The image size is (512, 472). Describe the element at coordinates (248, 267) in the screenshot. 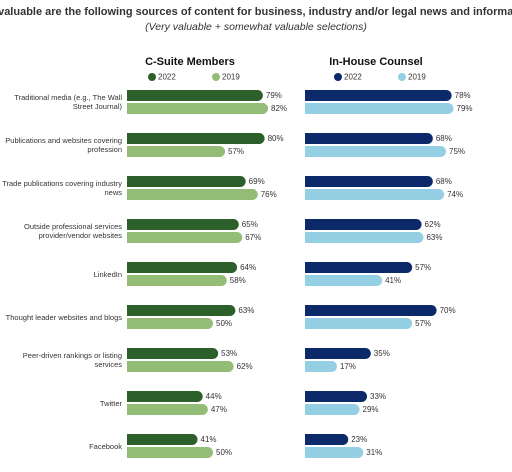

I see `value-label: 64%` at that location.